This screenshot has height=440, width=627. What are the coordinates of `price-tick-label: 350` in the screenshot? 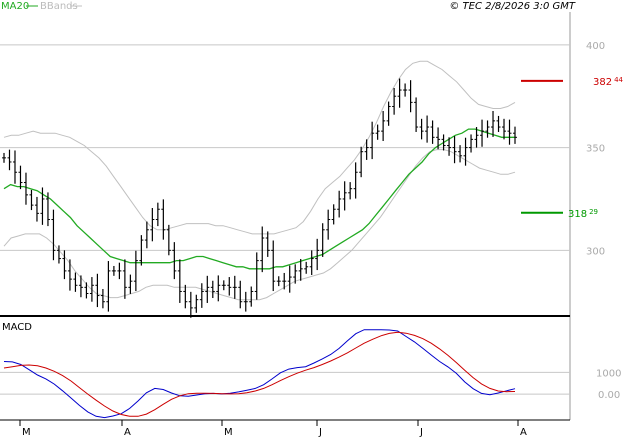 It's located at (595, 149).